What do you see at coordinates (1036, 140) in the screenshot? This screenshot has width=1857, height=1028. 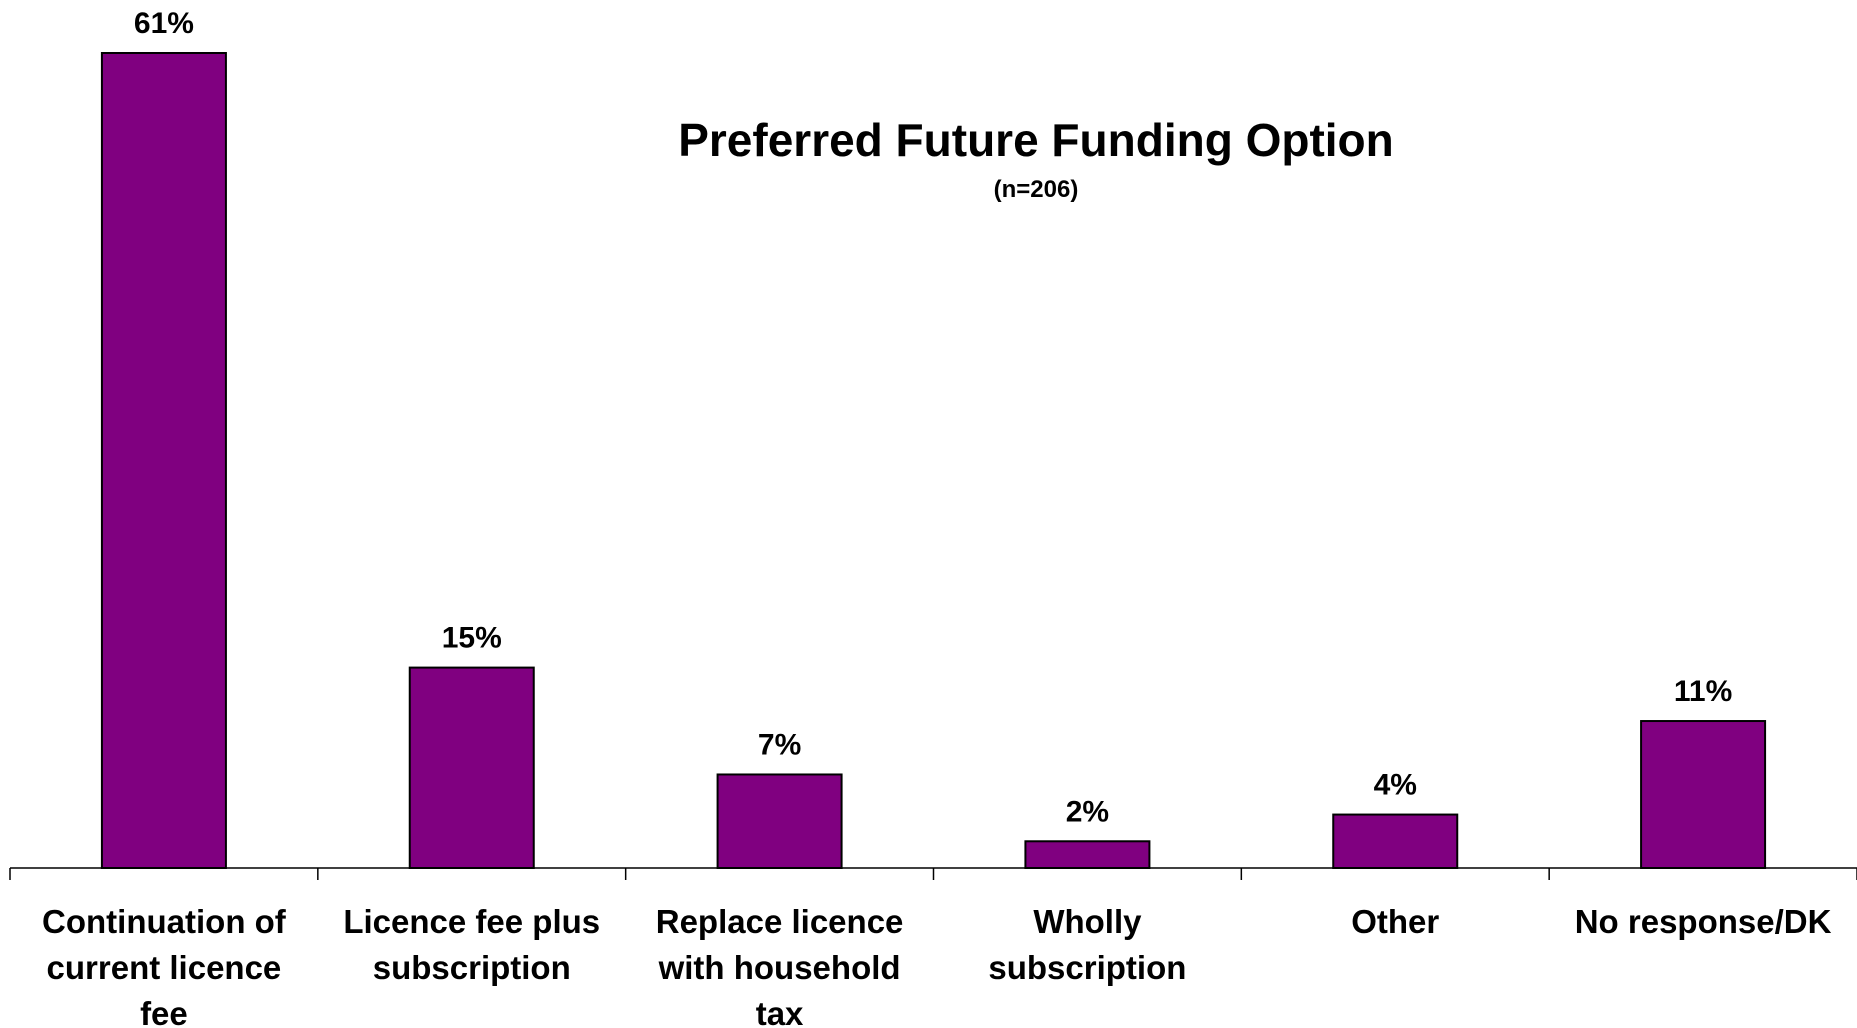 I see `chart-title: Preferred Future Funding Option` at bounding box center [1036, 140].